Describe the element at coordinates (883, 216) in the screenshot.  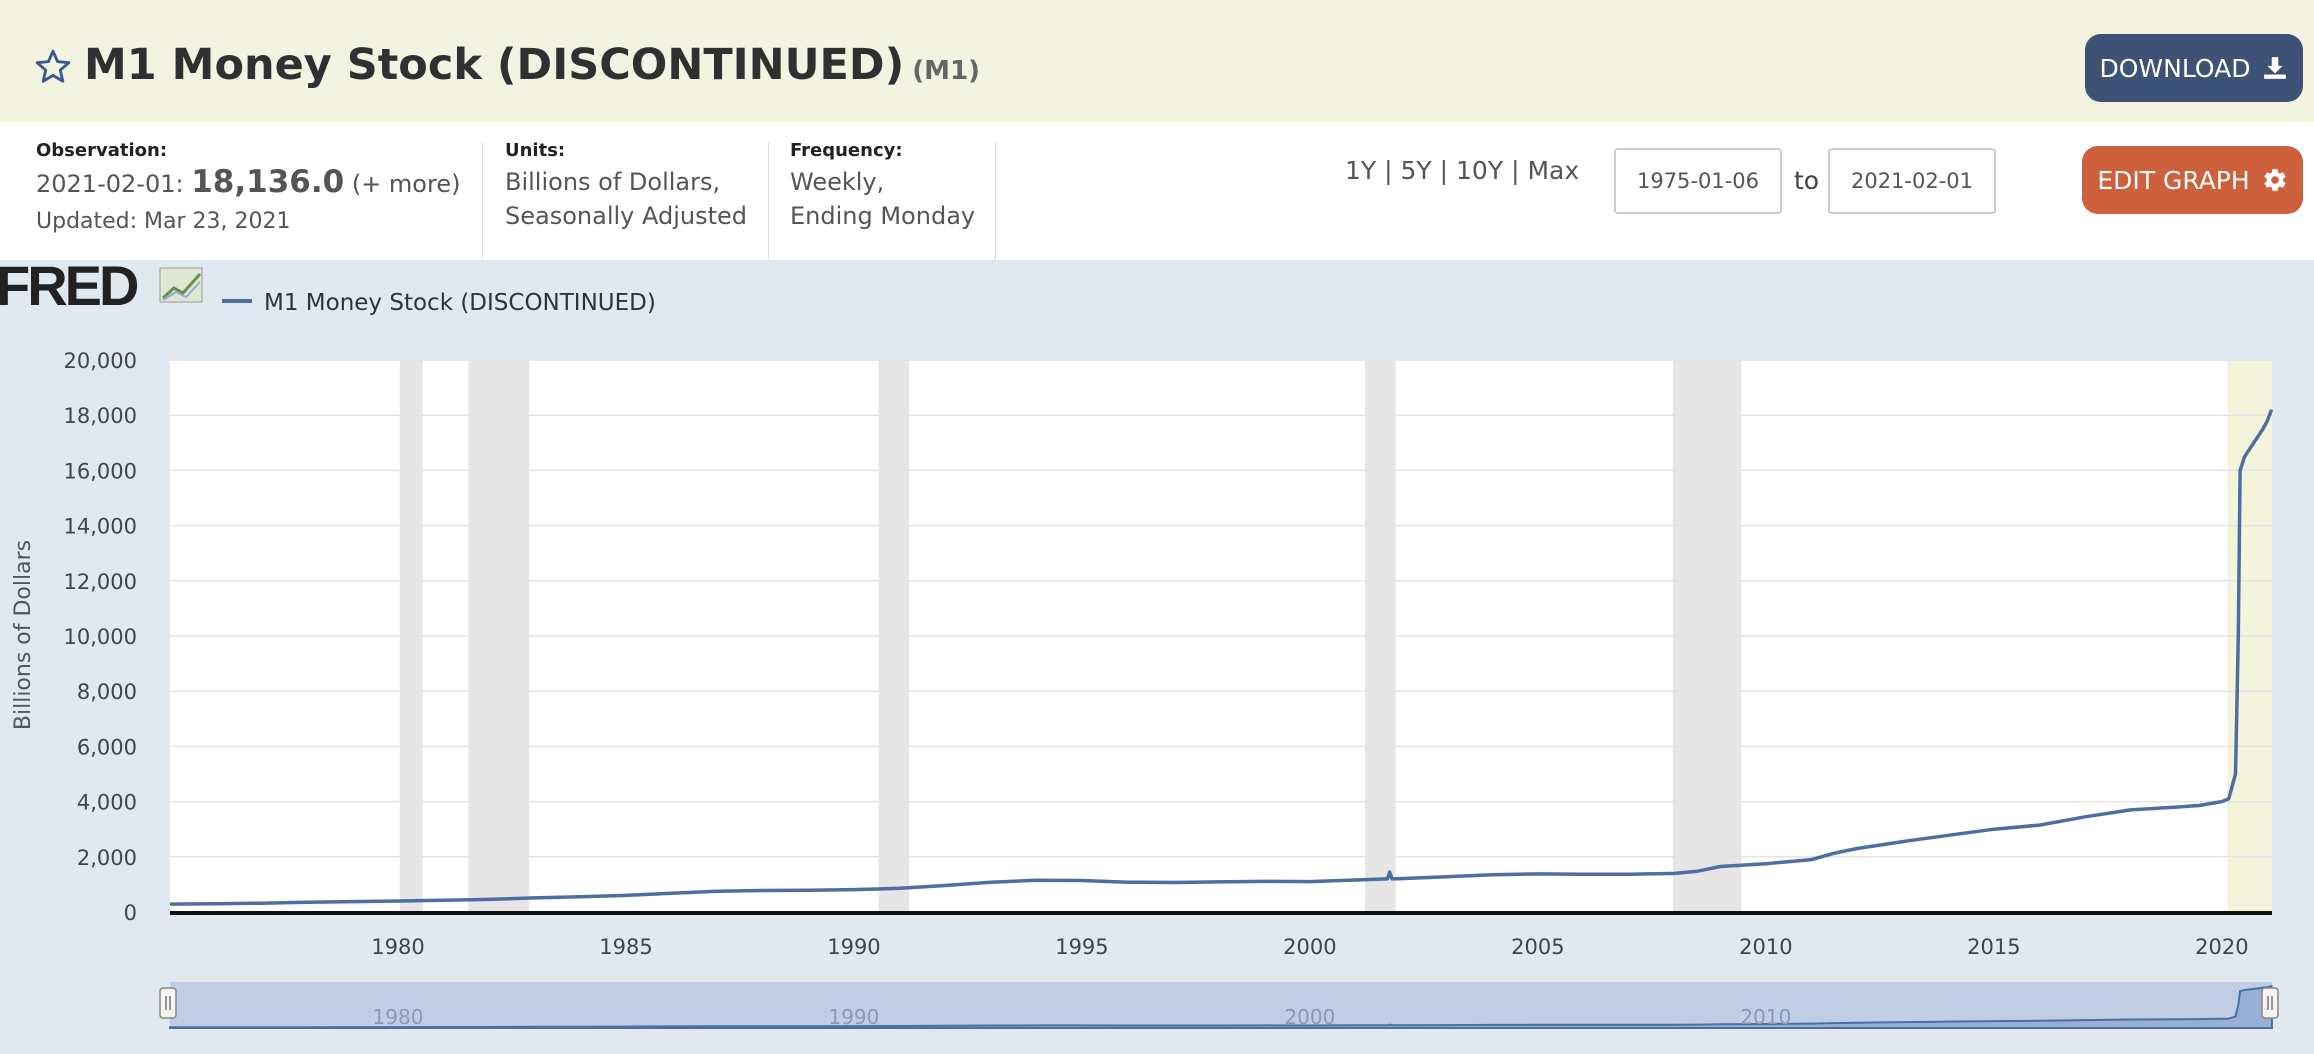
I see `frequency-line2: Ending Monday` at that location.